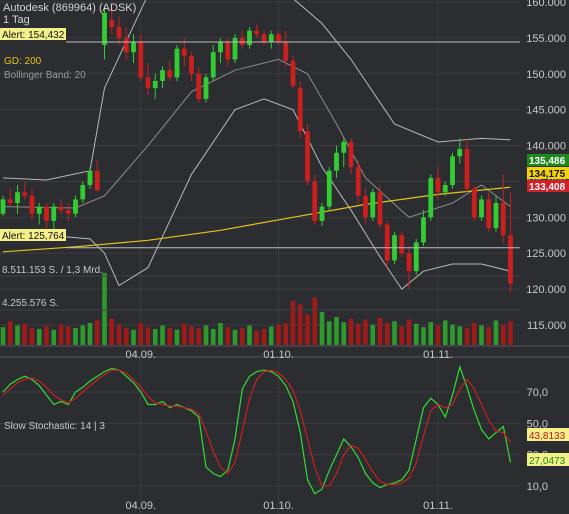  I want to click on stoch-tag-k-label: 43,8133, so click(547, 436).